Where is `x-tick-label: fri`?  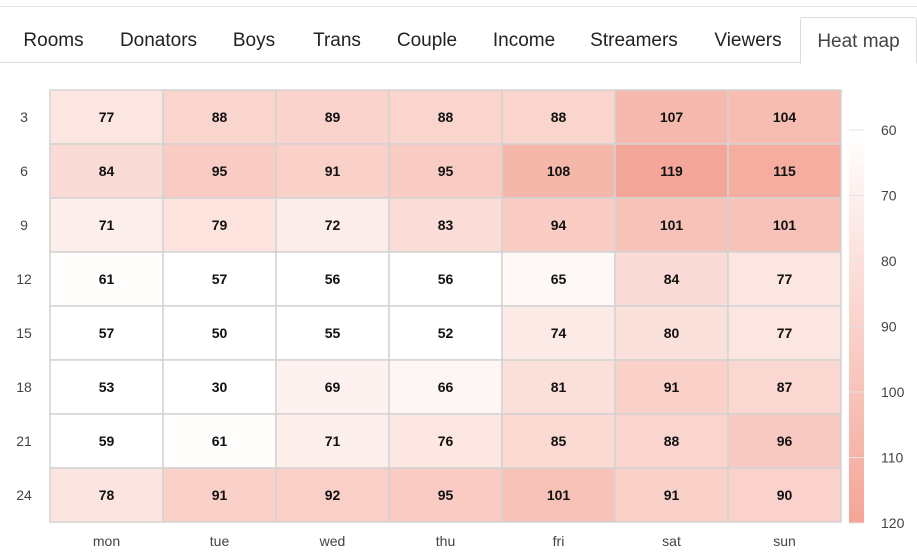
x-tick-label: fri is located at coordinates (559, 541).